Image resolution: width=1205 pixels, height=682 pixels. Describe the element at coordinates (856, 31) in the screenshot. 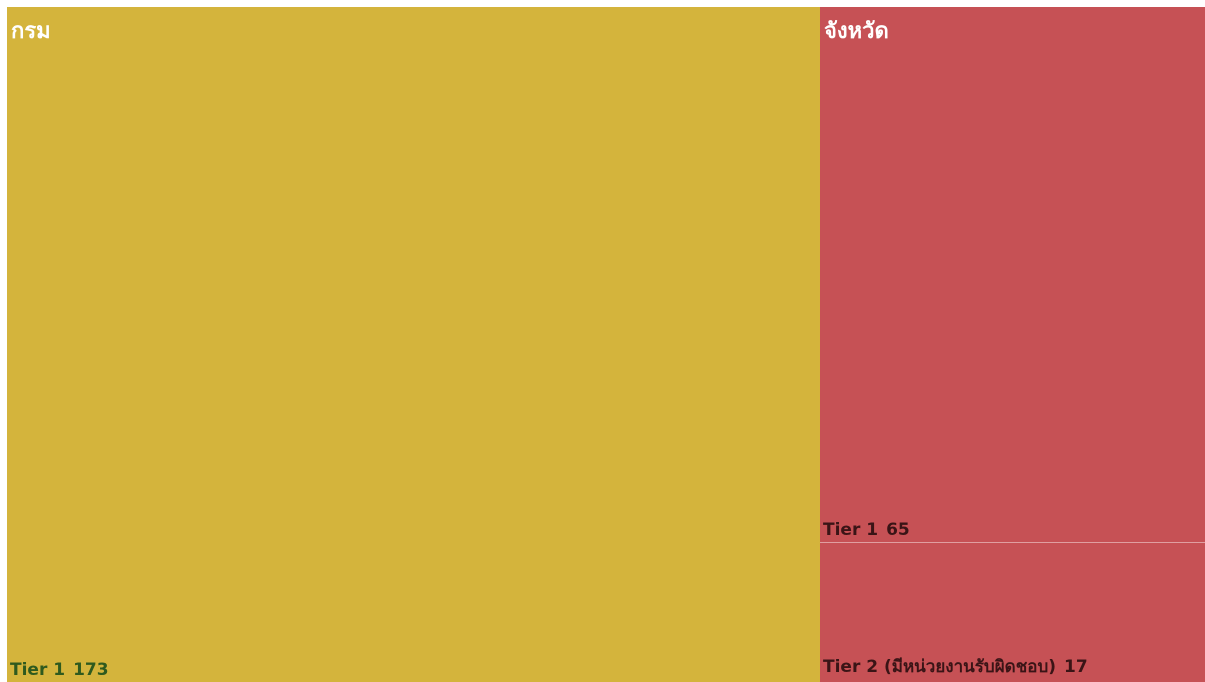

I see `treemap-group-title: จังหวัด` at that location.